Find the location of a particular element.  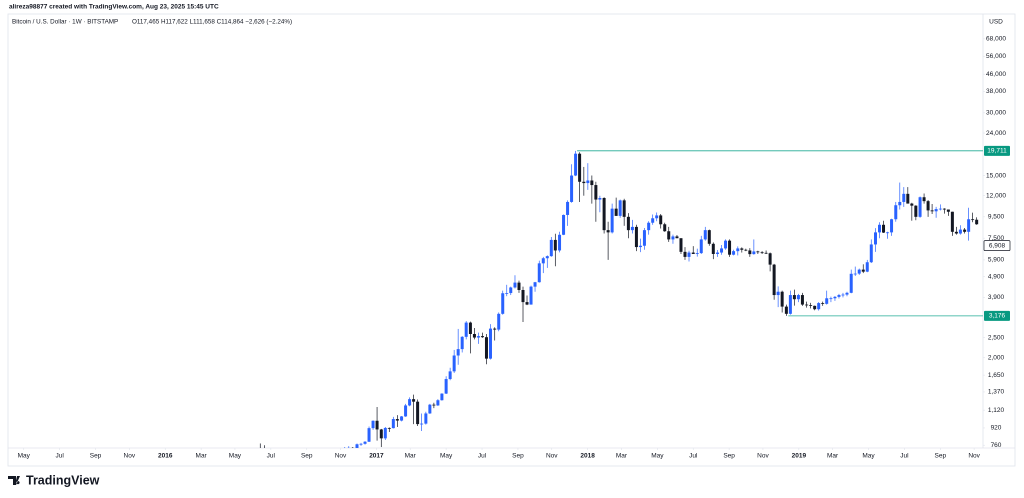

y-tick-label: 760 is located at coordinates (996, 445).